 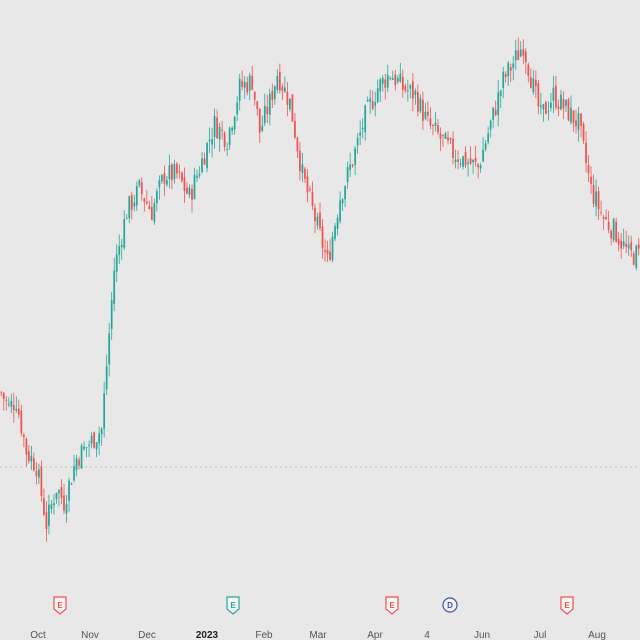 I want to click on event-letter: D, so click(x=450, y=605).